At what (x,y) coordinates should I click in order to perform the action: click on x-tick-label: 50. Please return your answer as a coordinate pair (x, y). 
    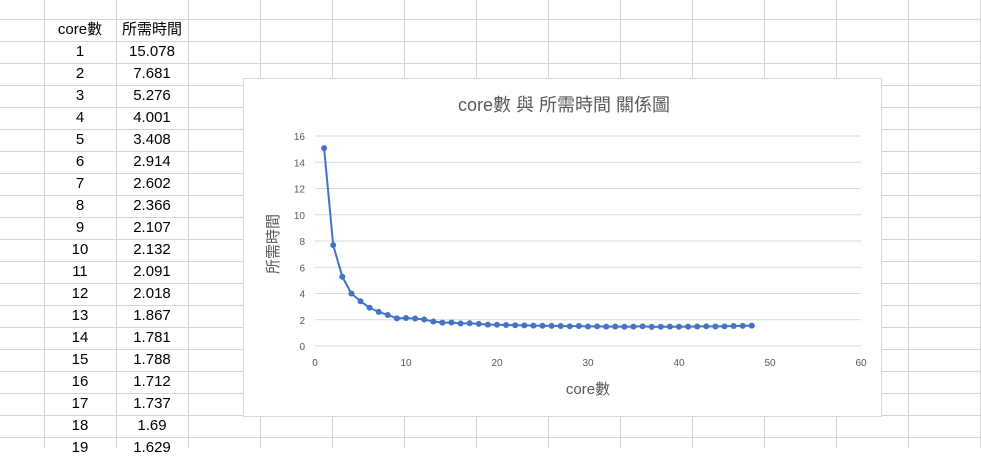
    Looking at the image, I should click on (770, 363).